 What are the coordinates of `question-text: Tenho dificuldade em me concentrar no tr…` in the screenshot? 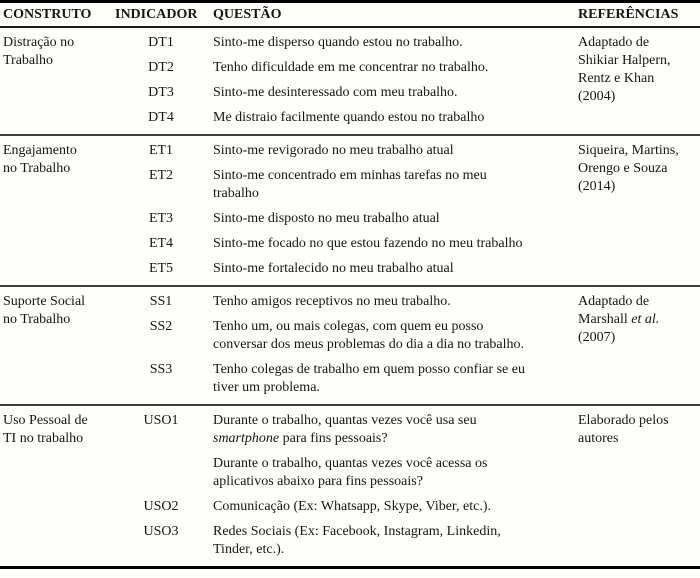 It's located at (351, 67).